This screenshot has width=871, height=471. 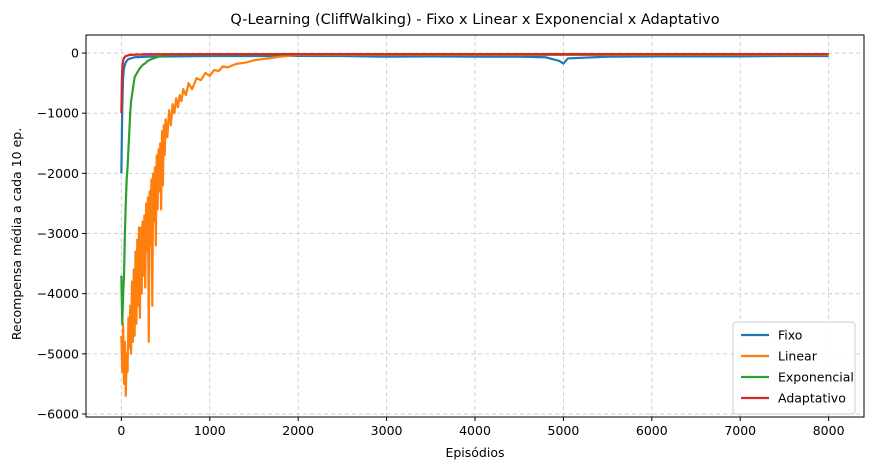 What do you see at coordinates (812, 398) in the screenshot?
I see `legend-entry: Adaptativo` at bounding box center [812, 398].